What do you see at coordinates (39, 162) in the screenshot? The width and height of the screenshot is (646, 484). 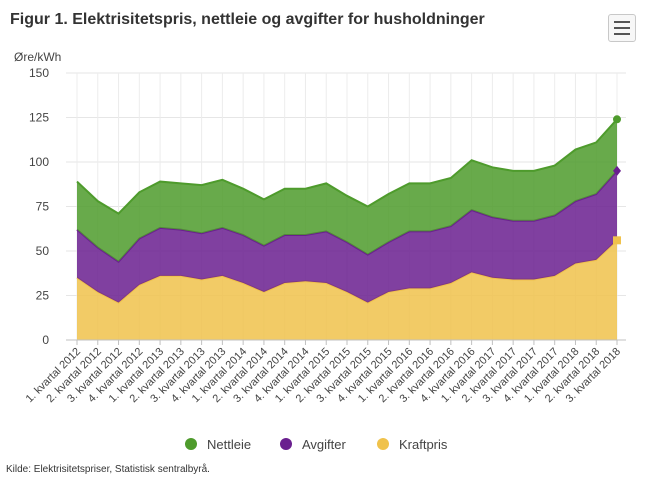 I see `y-tick-label: 100` at bounding box center [39, 162].